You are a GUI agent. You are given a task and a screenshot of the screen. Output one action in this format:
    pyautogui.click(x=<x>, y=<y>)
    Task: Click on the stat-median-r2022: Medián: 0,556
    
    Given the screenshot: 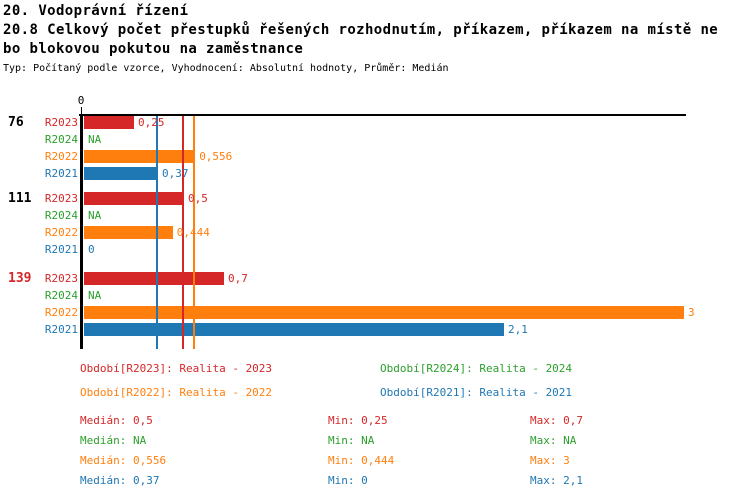 What is the action you would take?
    pyautogui.click(x=123, y=460)
    